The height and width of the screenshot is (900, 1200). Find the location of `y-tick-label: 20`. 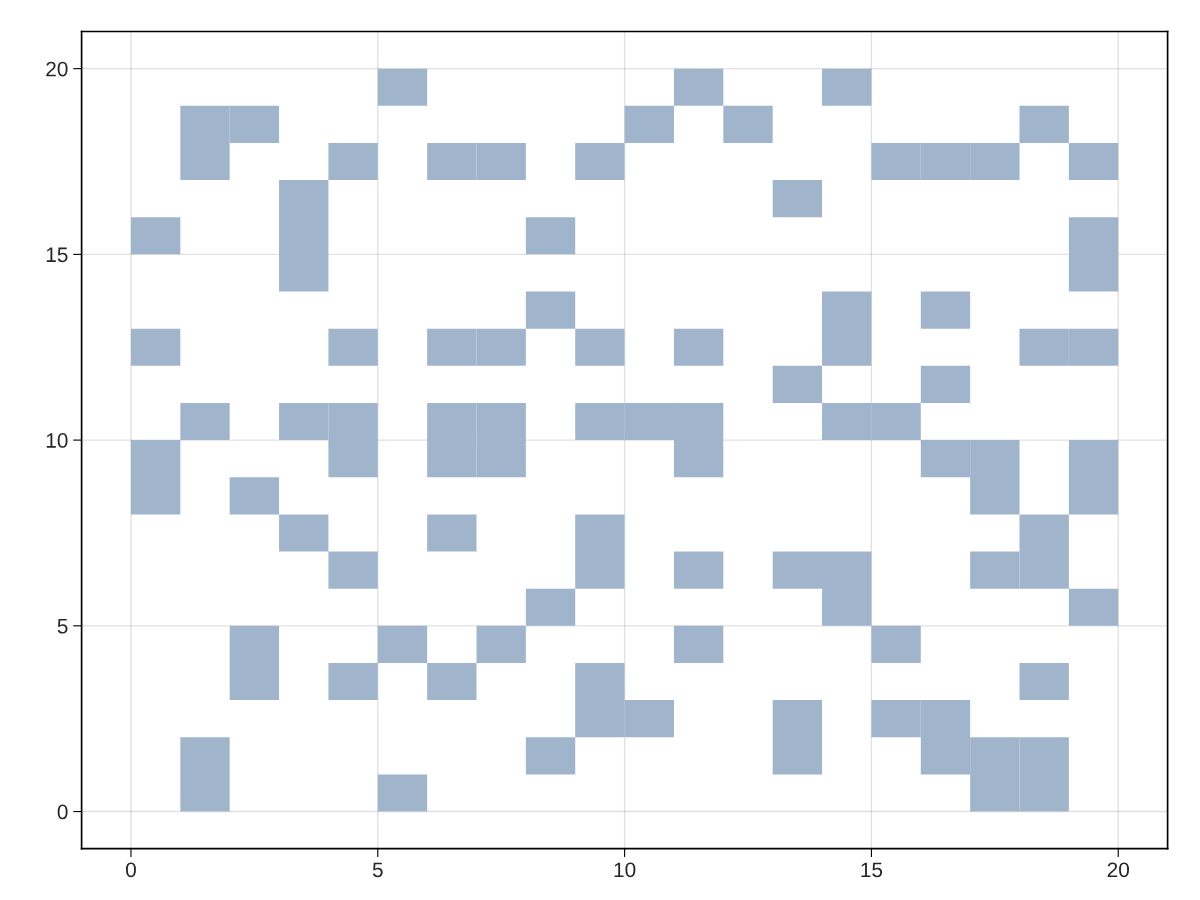

y-tick-label: 20 is located at coordinates (57, 69).